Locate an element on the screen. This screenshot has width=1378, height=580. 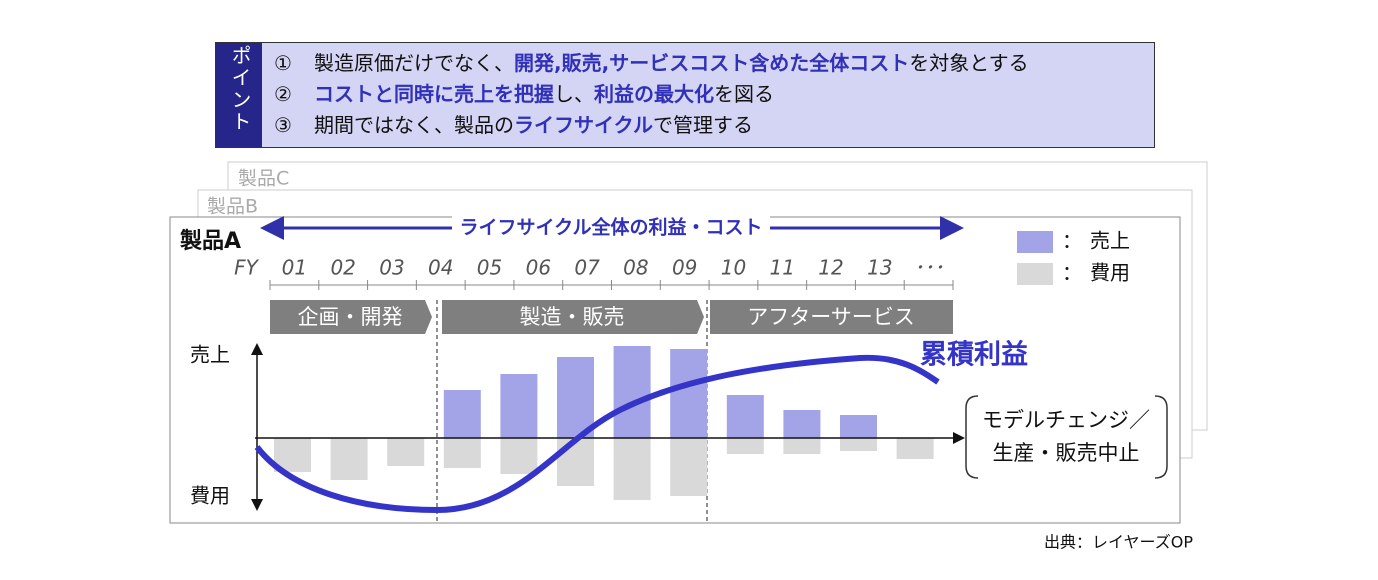
curve-label: 累積利益 is located at coordinates (974, 355).